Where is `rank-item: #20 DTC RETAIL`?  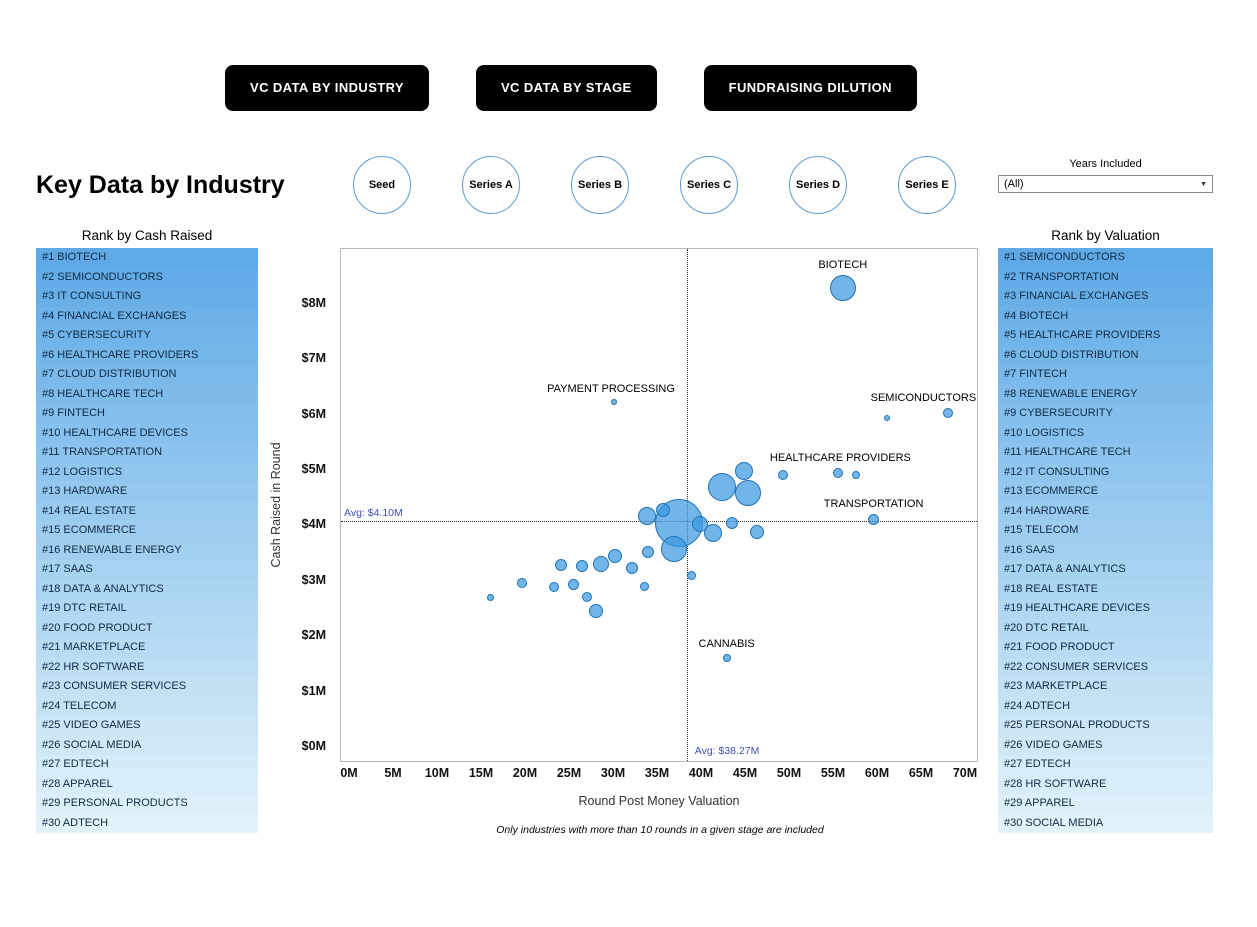
rank-item: #20 DTC RETAIL is located at coordinates (1105, 628).